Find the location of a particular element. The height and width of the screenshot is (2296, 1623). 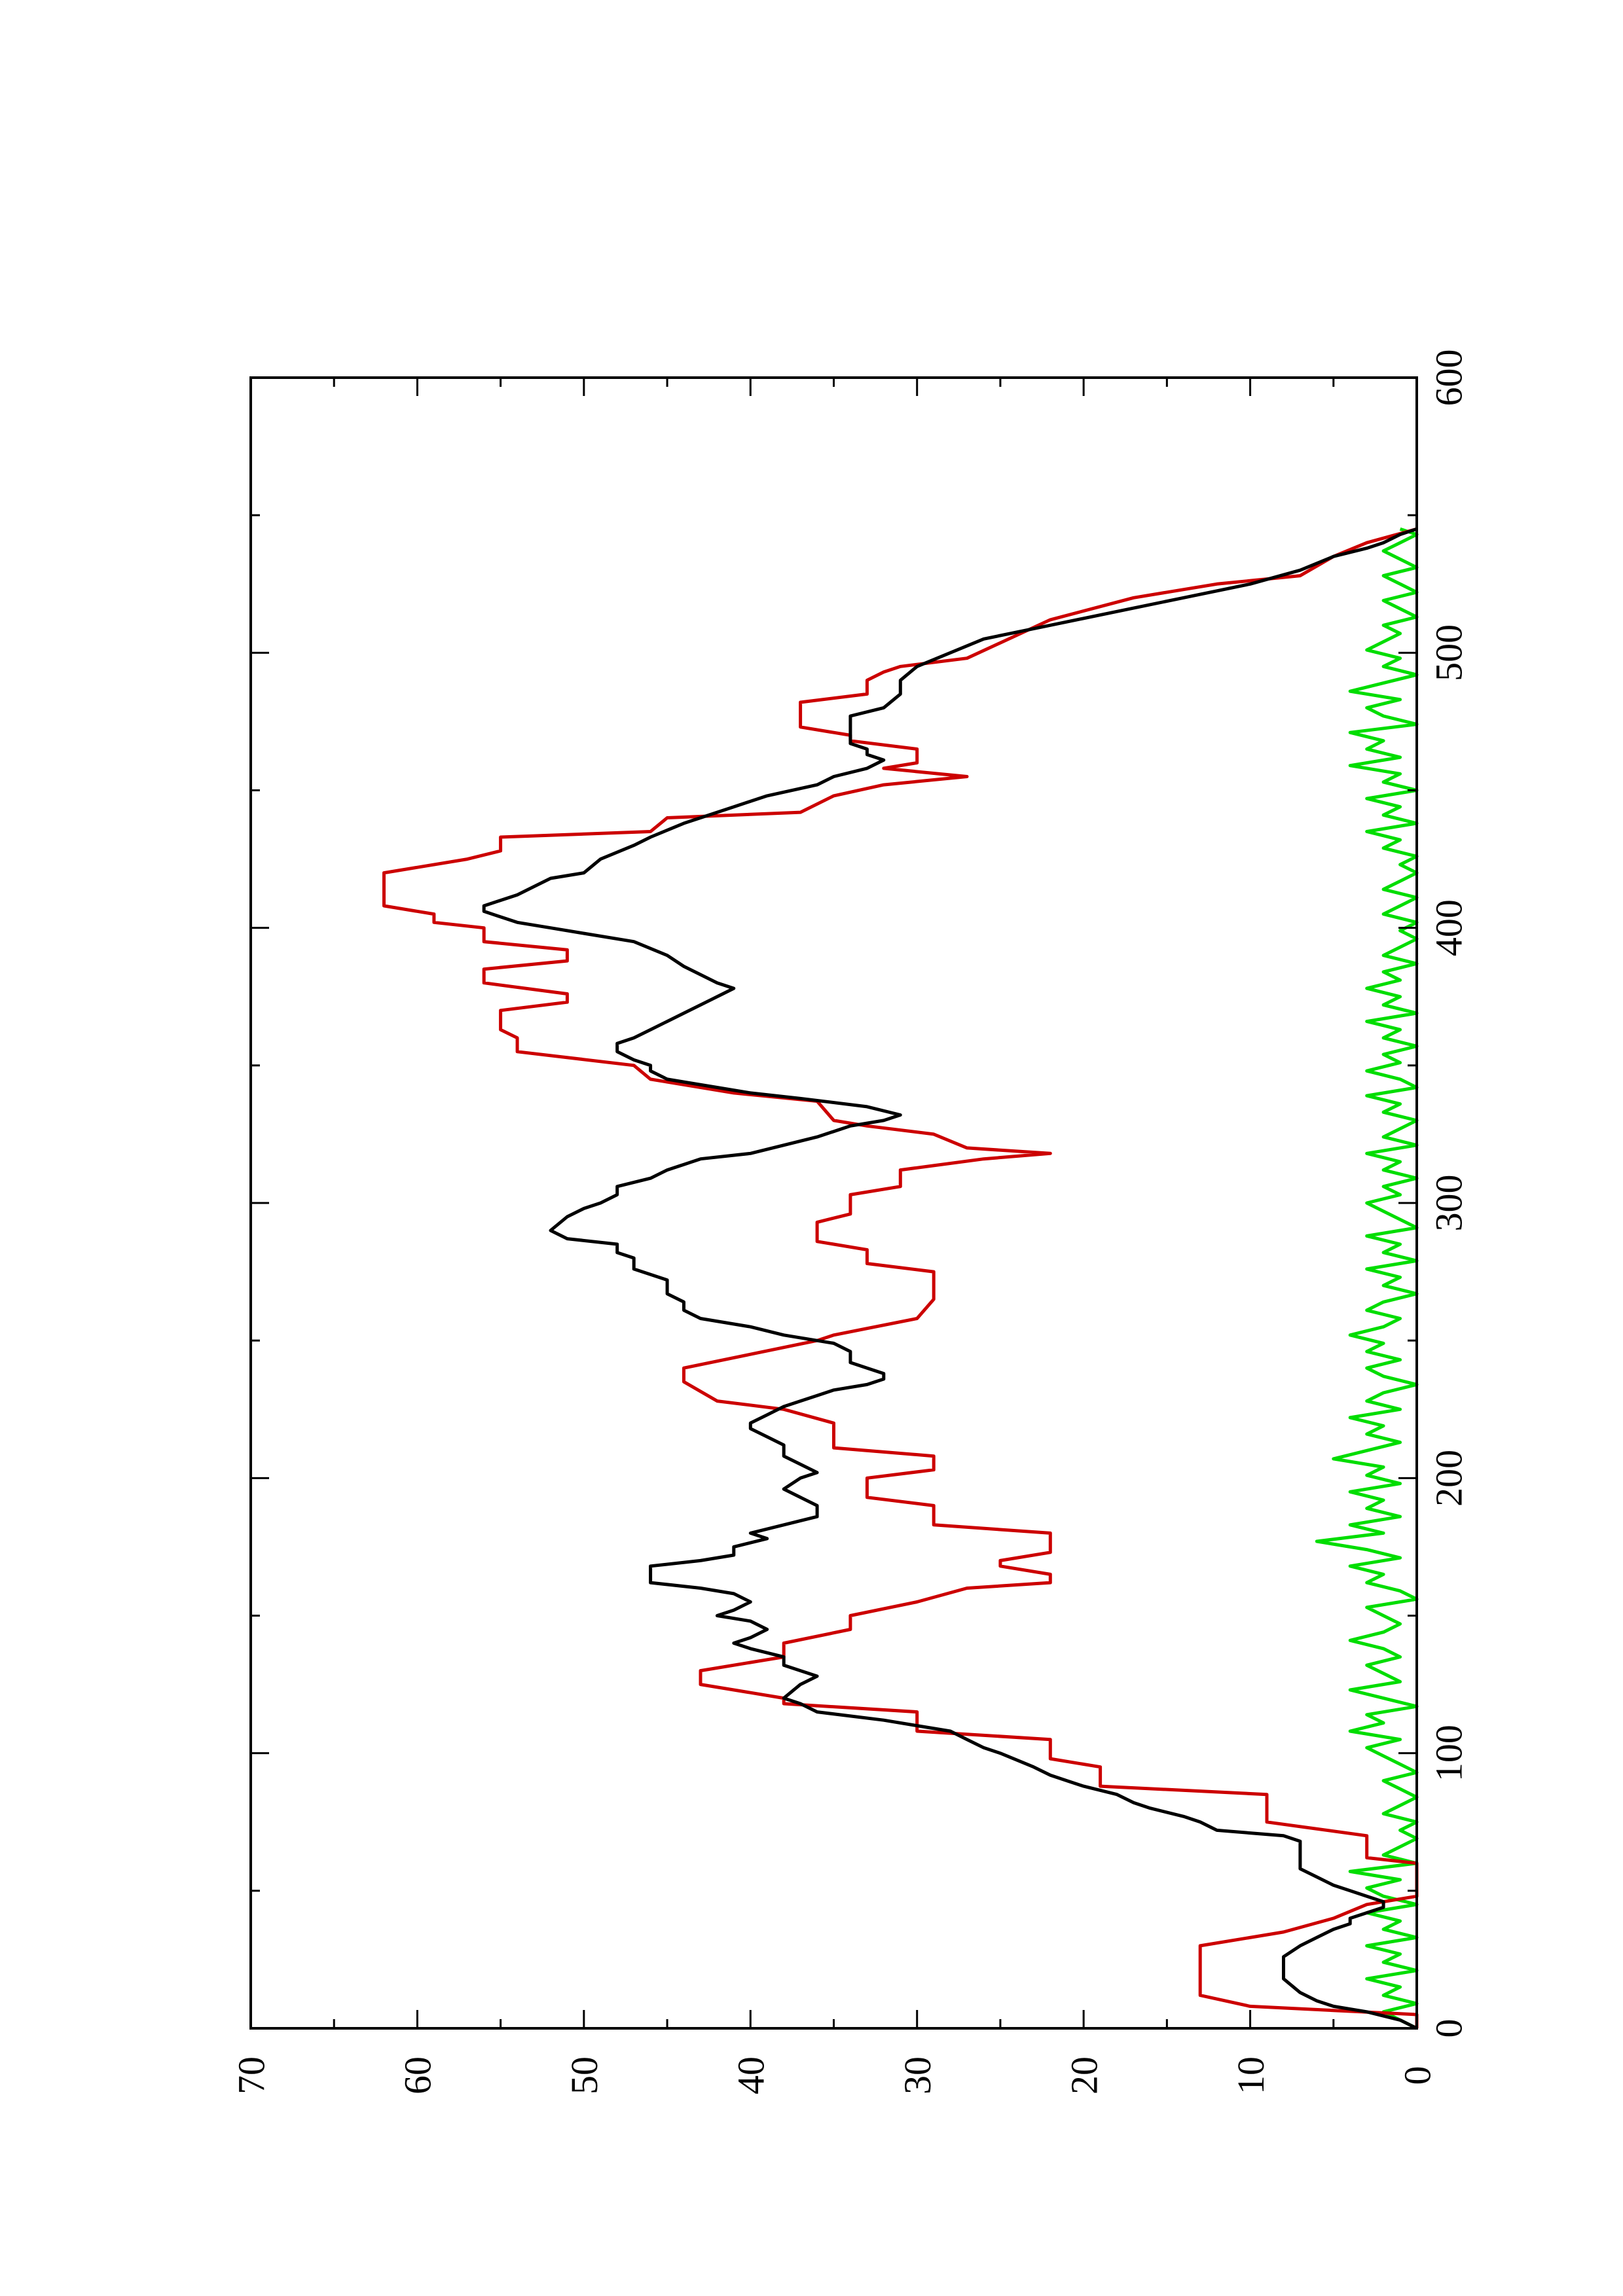

y-tick-label: 30 is located at coordinates (917, 2075).